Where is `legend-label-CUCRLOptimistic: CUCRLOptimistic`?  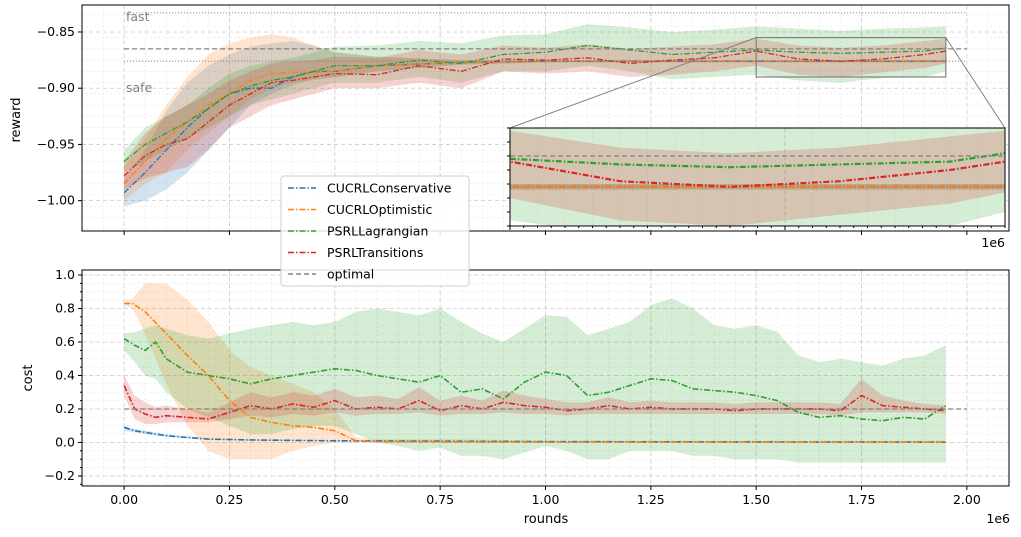
legend-label-CUCRLOptimistic: CUCRLOptimistic is located at coordinates (379, 209).